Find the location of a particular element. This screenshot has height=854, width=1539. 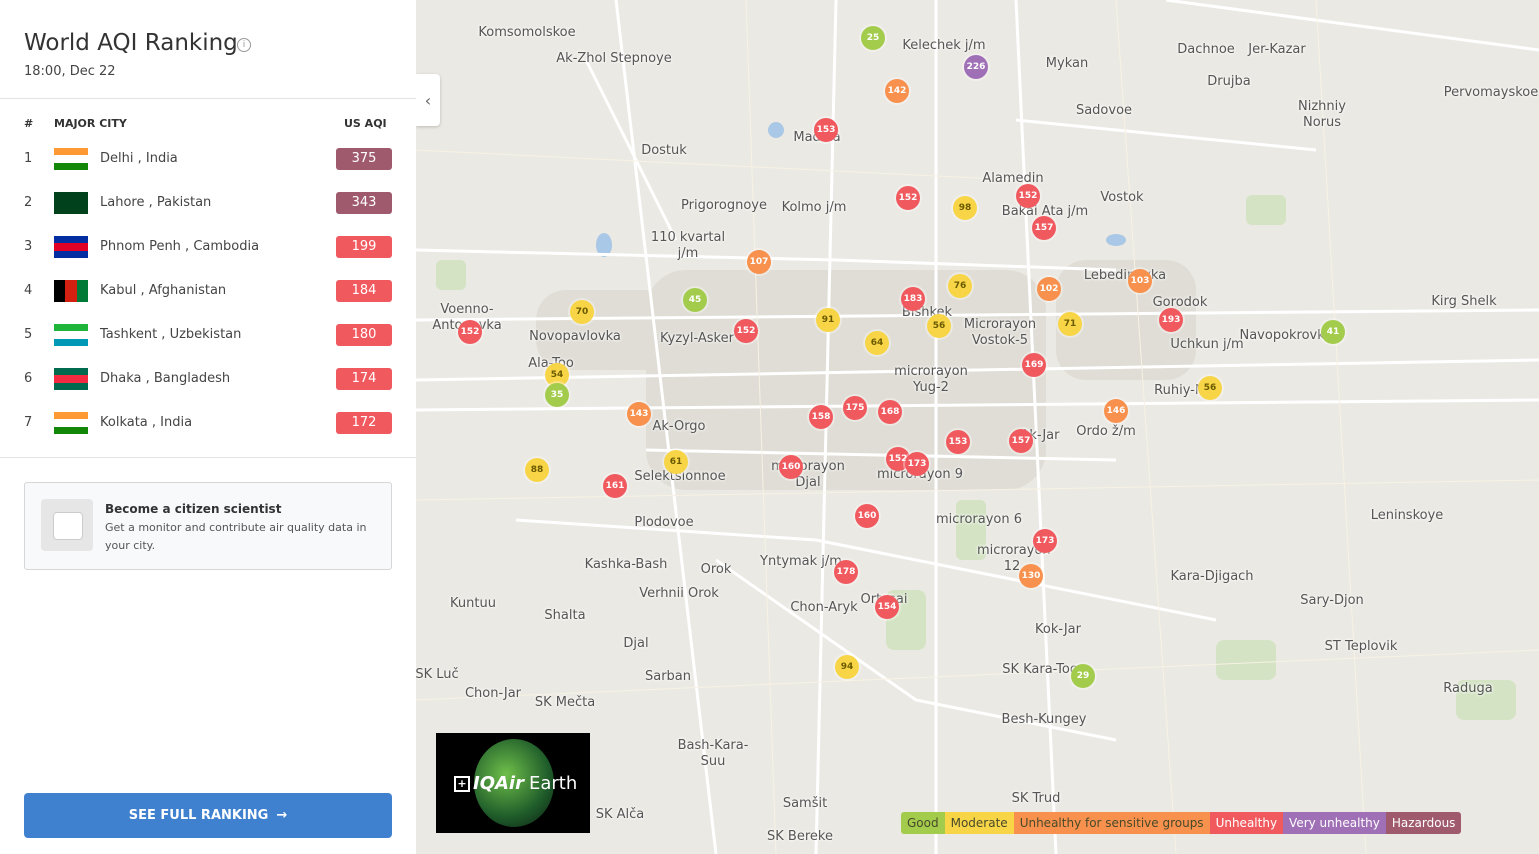

aqi-marker: 168 is located at coordinates (890, 412).